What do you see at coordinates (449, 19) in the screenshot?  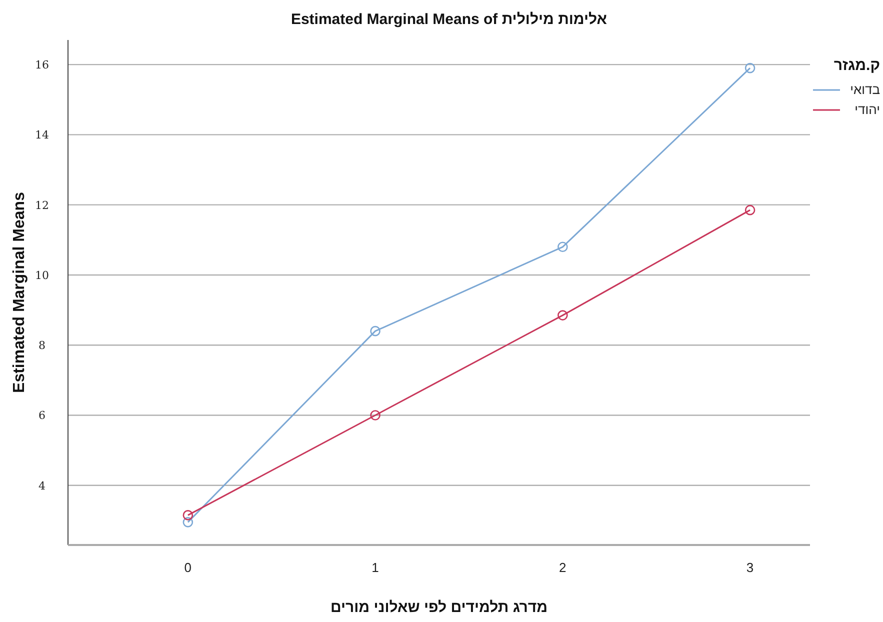 I see `chart-title: Estimated Marginal Means of אלימות מילולית` at bounding box center [449, 19].